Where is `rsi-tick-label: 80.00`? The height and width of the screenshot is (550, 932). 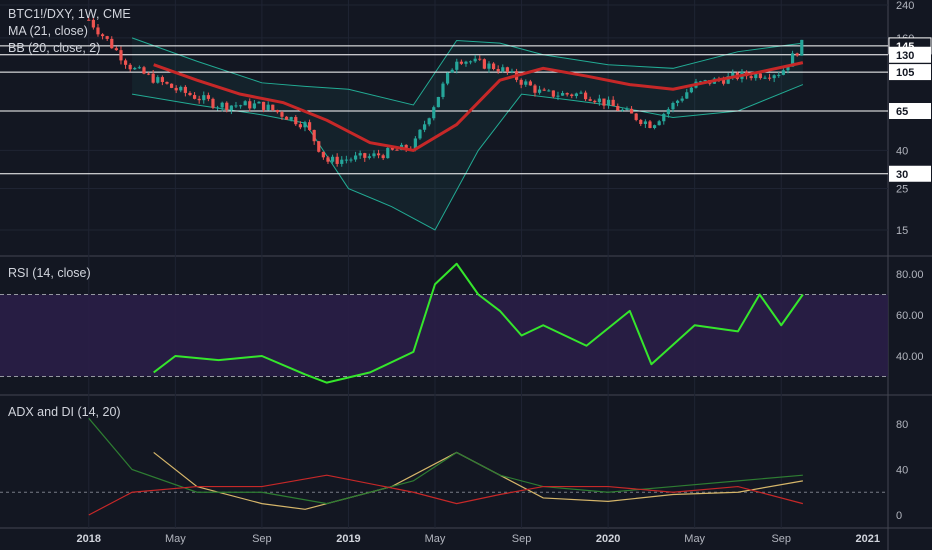 rsi-tick-label: 80.00 is located at coordinates (910, 275).